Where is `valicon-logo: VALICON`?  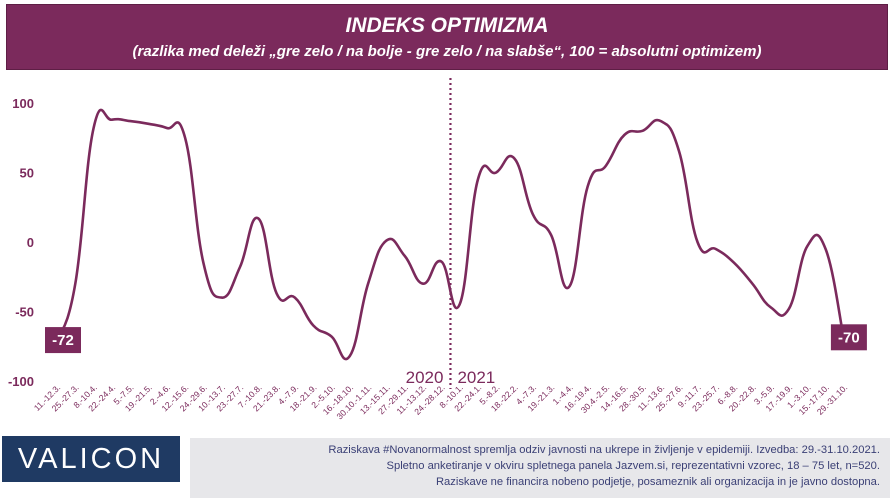
valicon-logo: VALICON is located at coordinates (91, 459).